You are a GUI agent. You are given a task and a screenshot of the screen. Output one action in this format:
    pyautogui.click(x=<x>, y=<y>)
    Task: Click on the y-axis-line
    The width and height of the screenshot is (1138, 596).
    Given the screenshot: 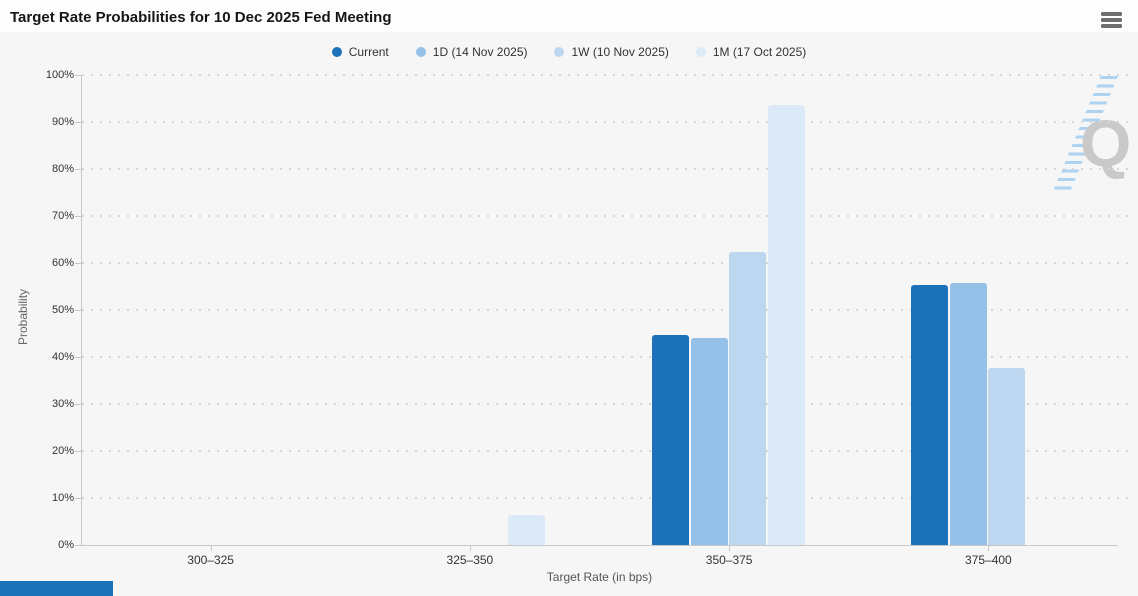 What is the action you would take?
    pyautogui.click(x=81, y=310)
    